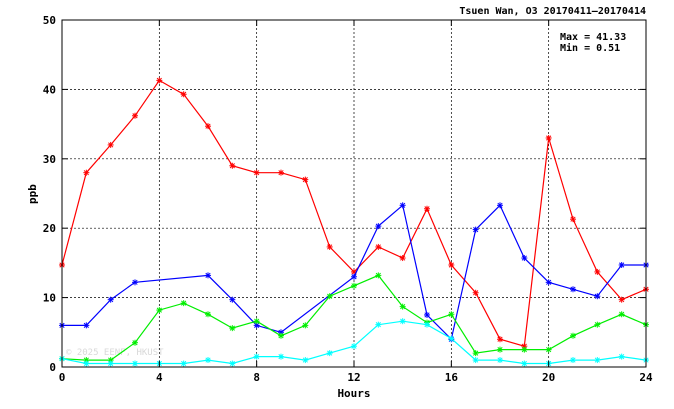  I want to click on stat-min: Min = 0.51, so click(590, 48).